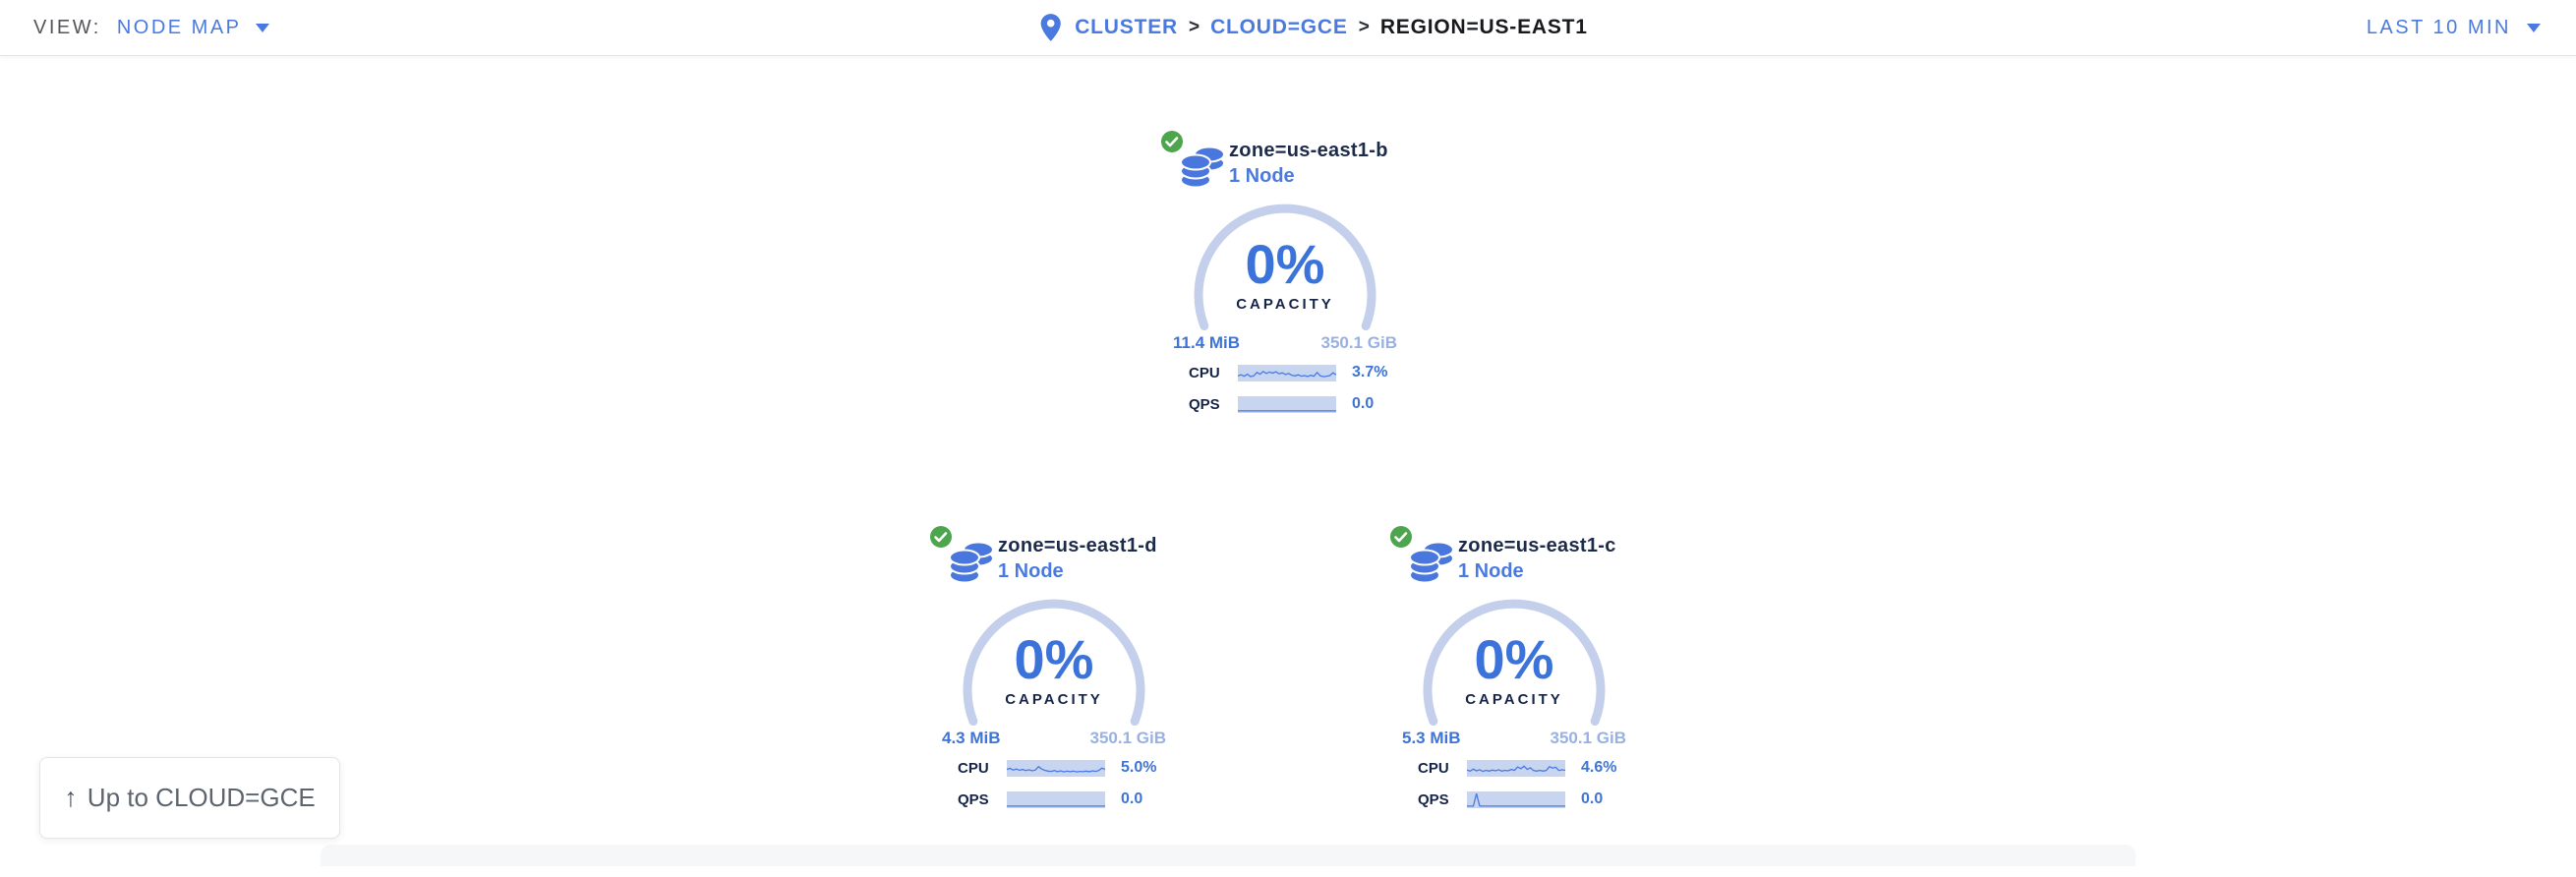 The width and height of the screenshot is (2576, 877). What do you see at coordinates (1139, 767) in the screenshot?
I see `cpu-value: 5.0%` at bounding box center [1139, 767].